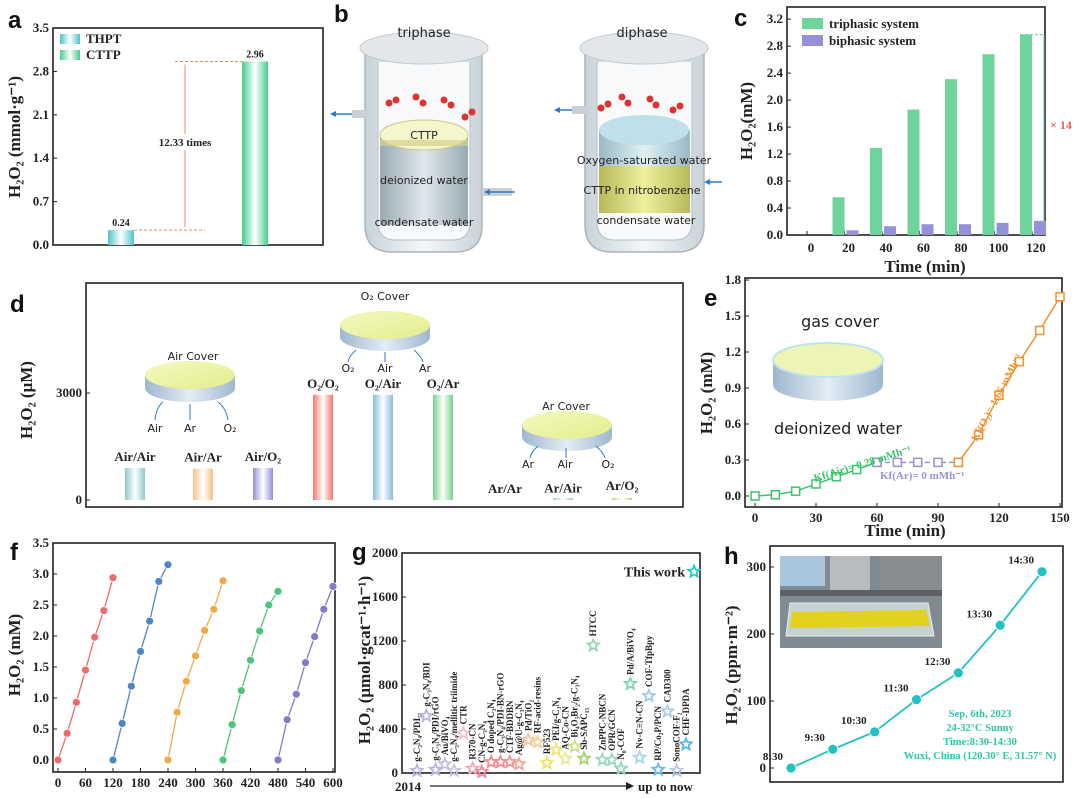 The image size is (1080, 799). I want to click on y-axis-label: H₂O₂ (ppm·m⁻²), so click(731, 664).